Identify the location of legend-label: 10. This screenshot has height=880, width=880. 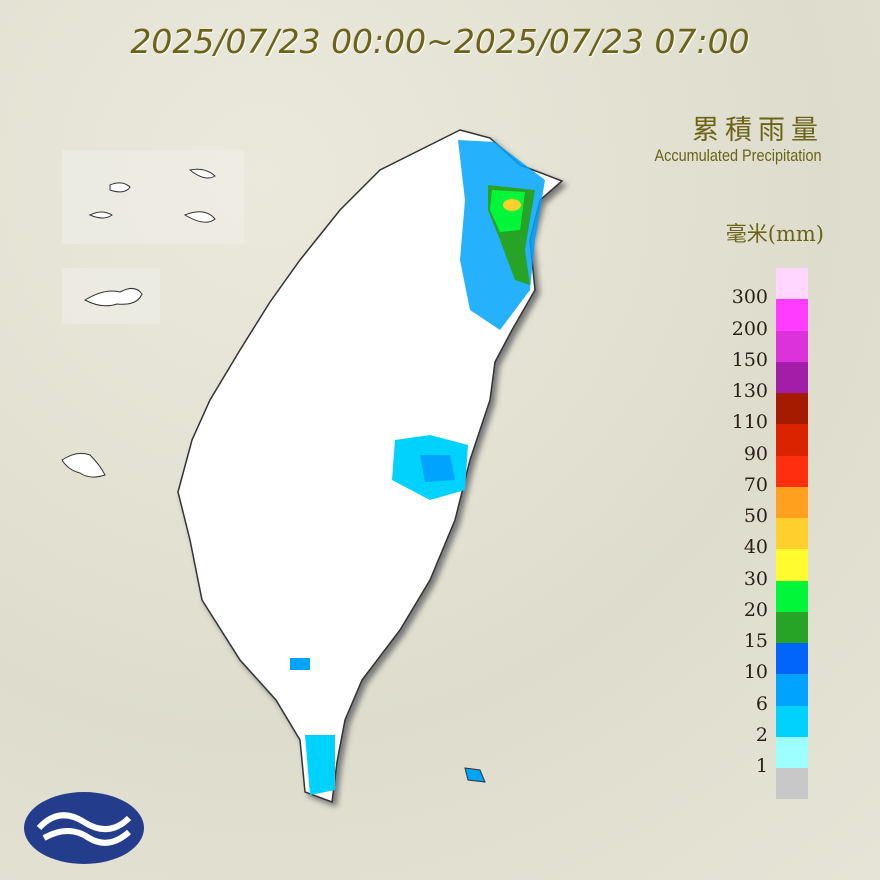
(755, 672).